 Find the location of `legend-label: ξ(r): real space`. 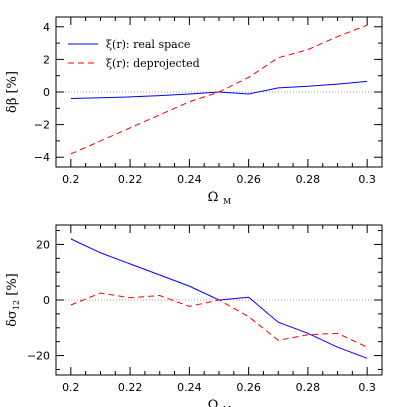

legend-label: ξ(r): real space is located at coordinates (148, 44).